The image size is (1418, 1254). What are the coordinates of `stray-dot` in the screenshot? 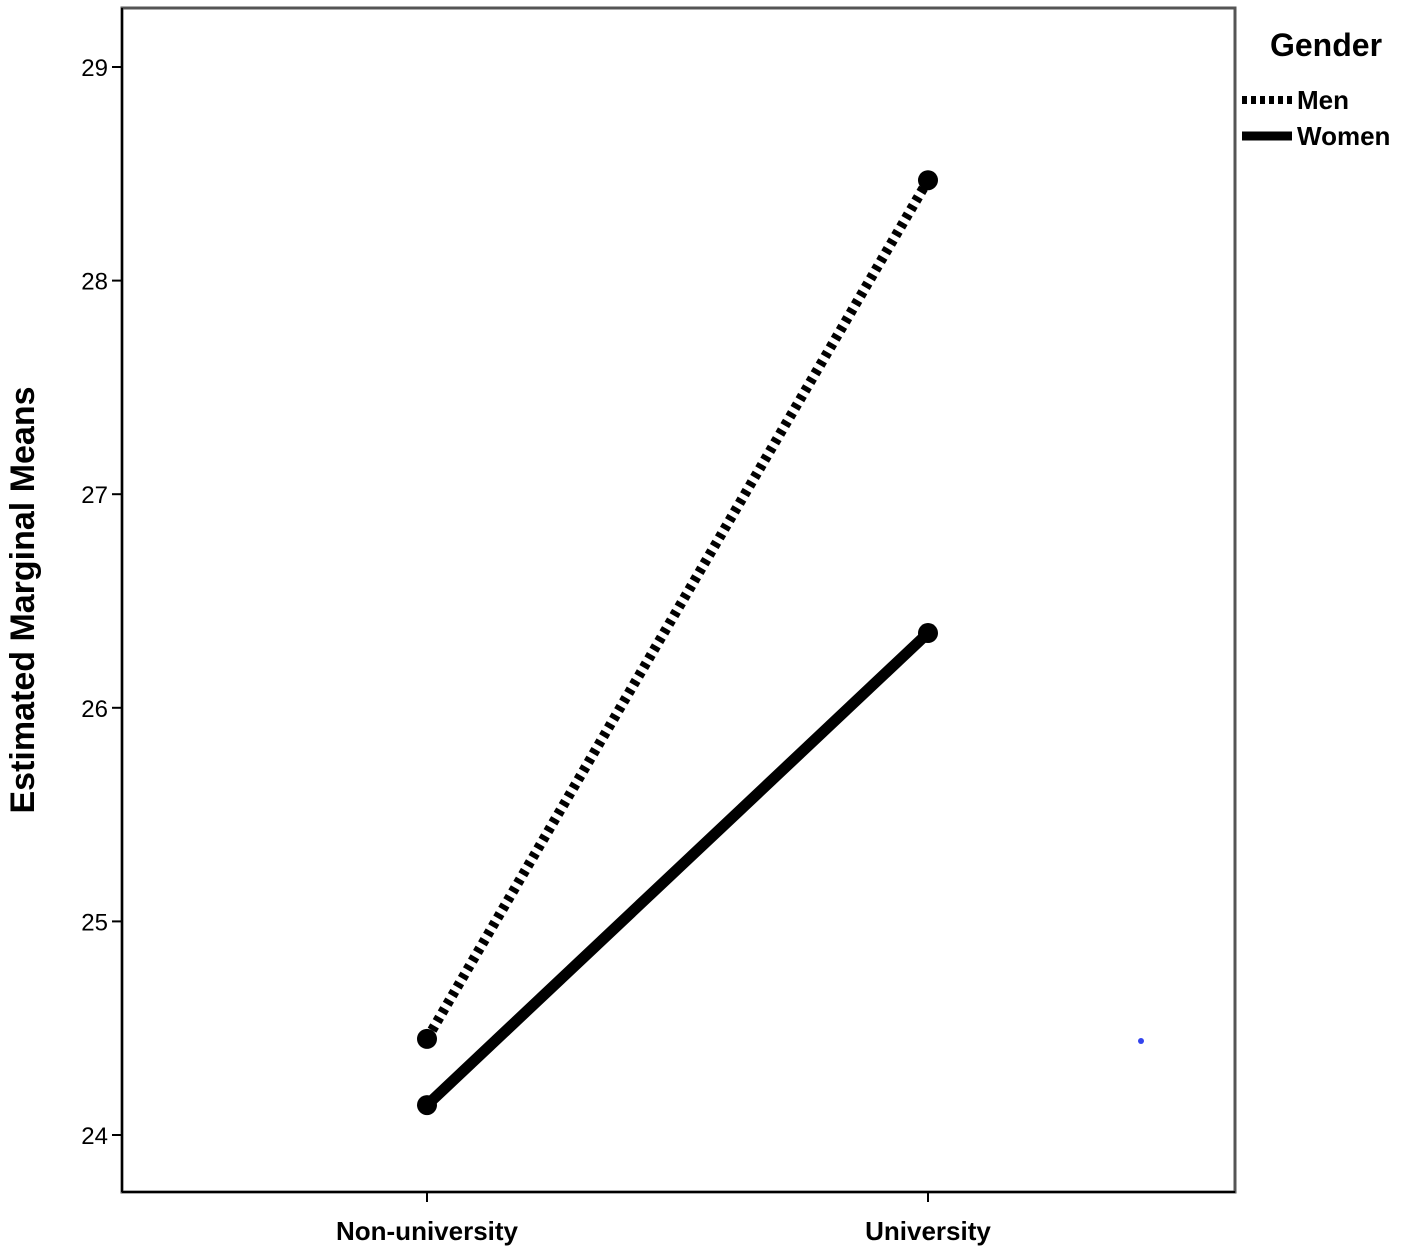 It's located at (1141, 1041).